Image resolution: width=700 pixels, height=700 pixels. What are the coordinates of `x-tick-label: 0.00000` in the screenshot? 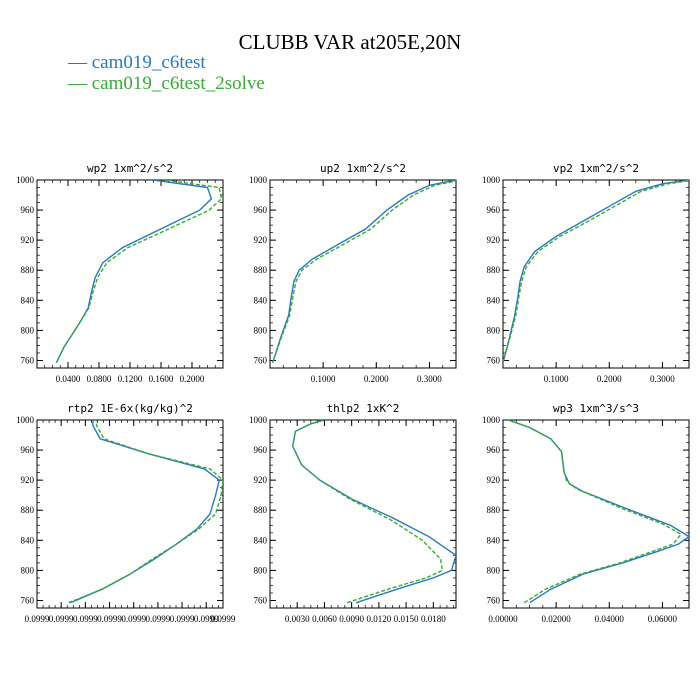 It's located at (503, 619).